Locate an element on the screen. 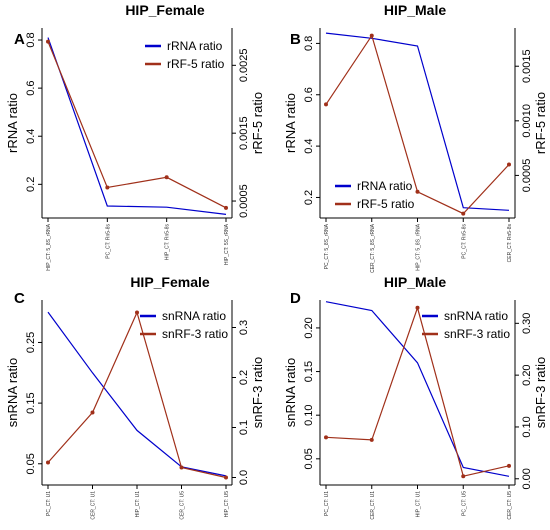 This screenshot has width=550, height=530. x-tick-label: HIP_CT: 5S_rRNA is located at coordinates (227, 244).